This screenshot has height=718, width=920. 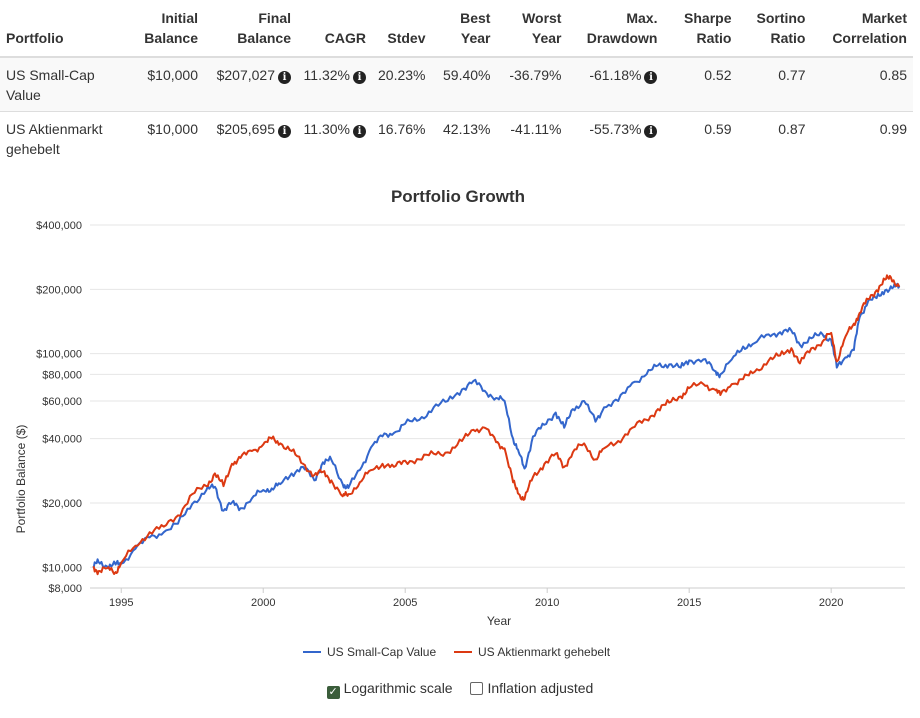 I want to click on y-tick-label: $40,000, so click(x=62, y=440).